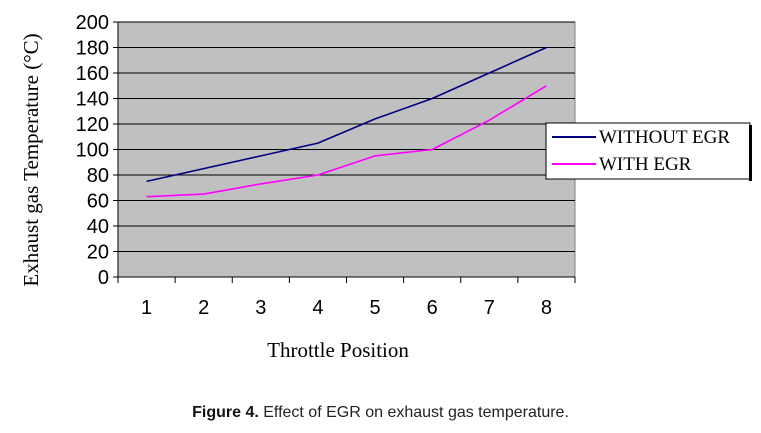 The width and height of the screenshot is (761, 433). I want to click on y-tick-label-120: 120, so click(92, 125).